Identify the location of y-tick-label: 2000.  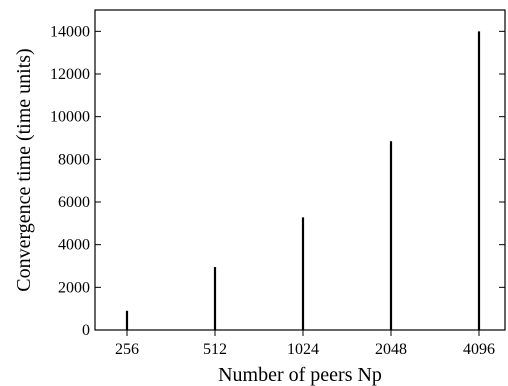
(74, 287).